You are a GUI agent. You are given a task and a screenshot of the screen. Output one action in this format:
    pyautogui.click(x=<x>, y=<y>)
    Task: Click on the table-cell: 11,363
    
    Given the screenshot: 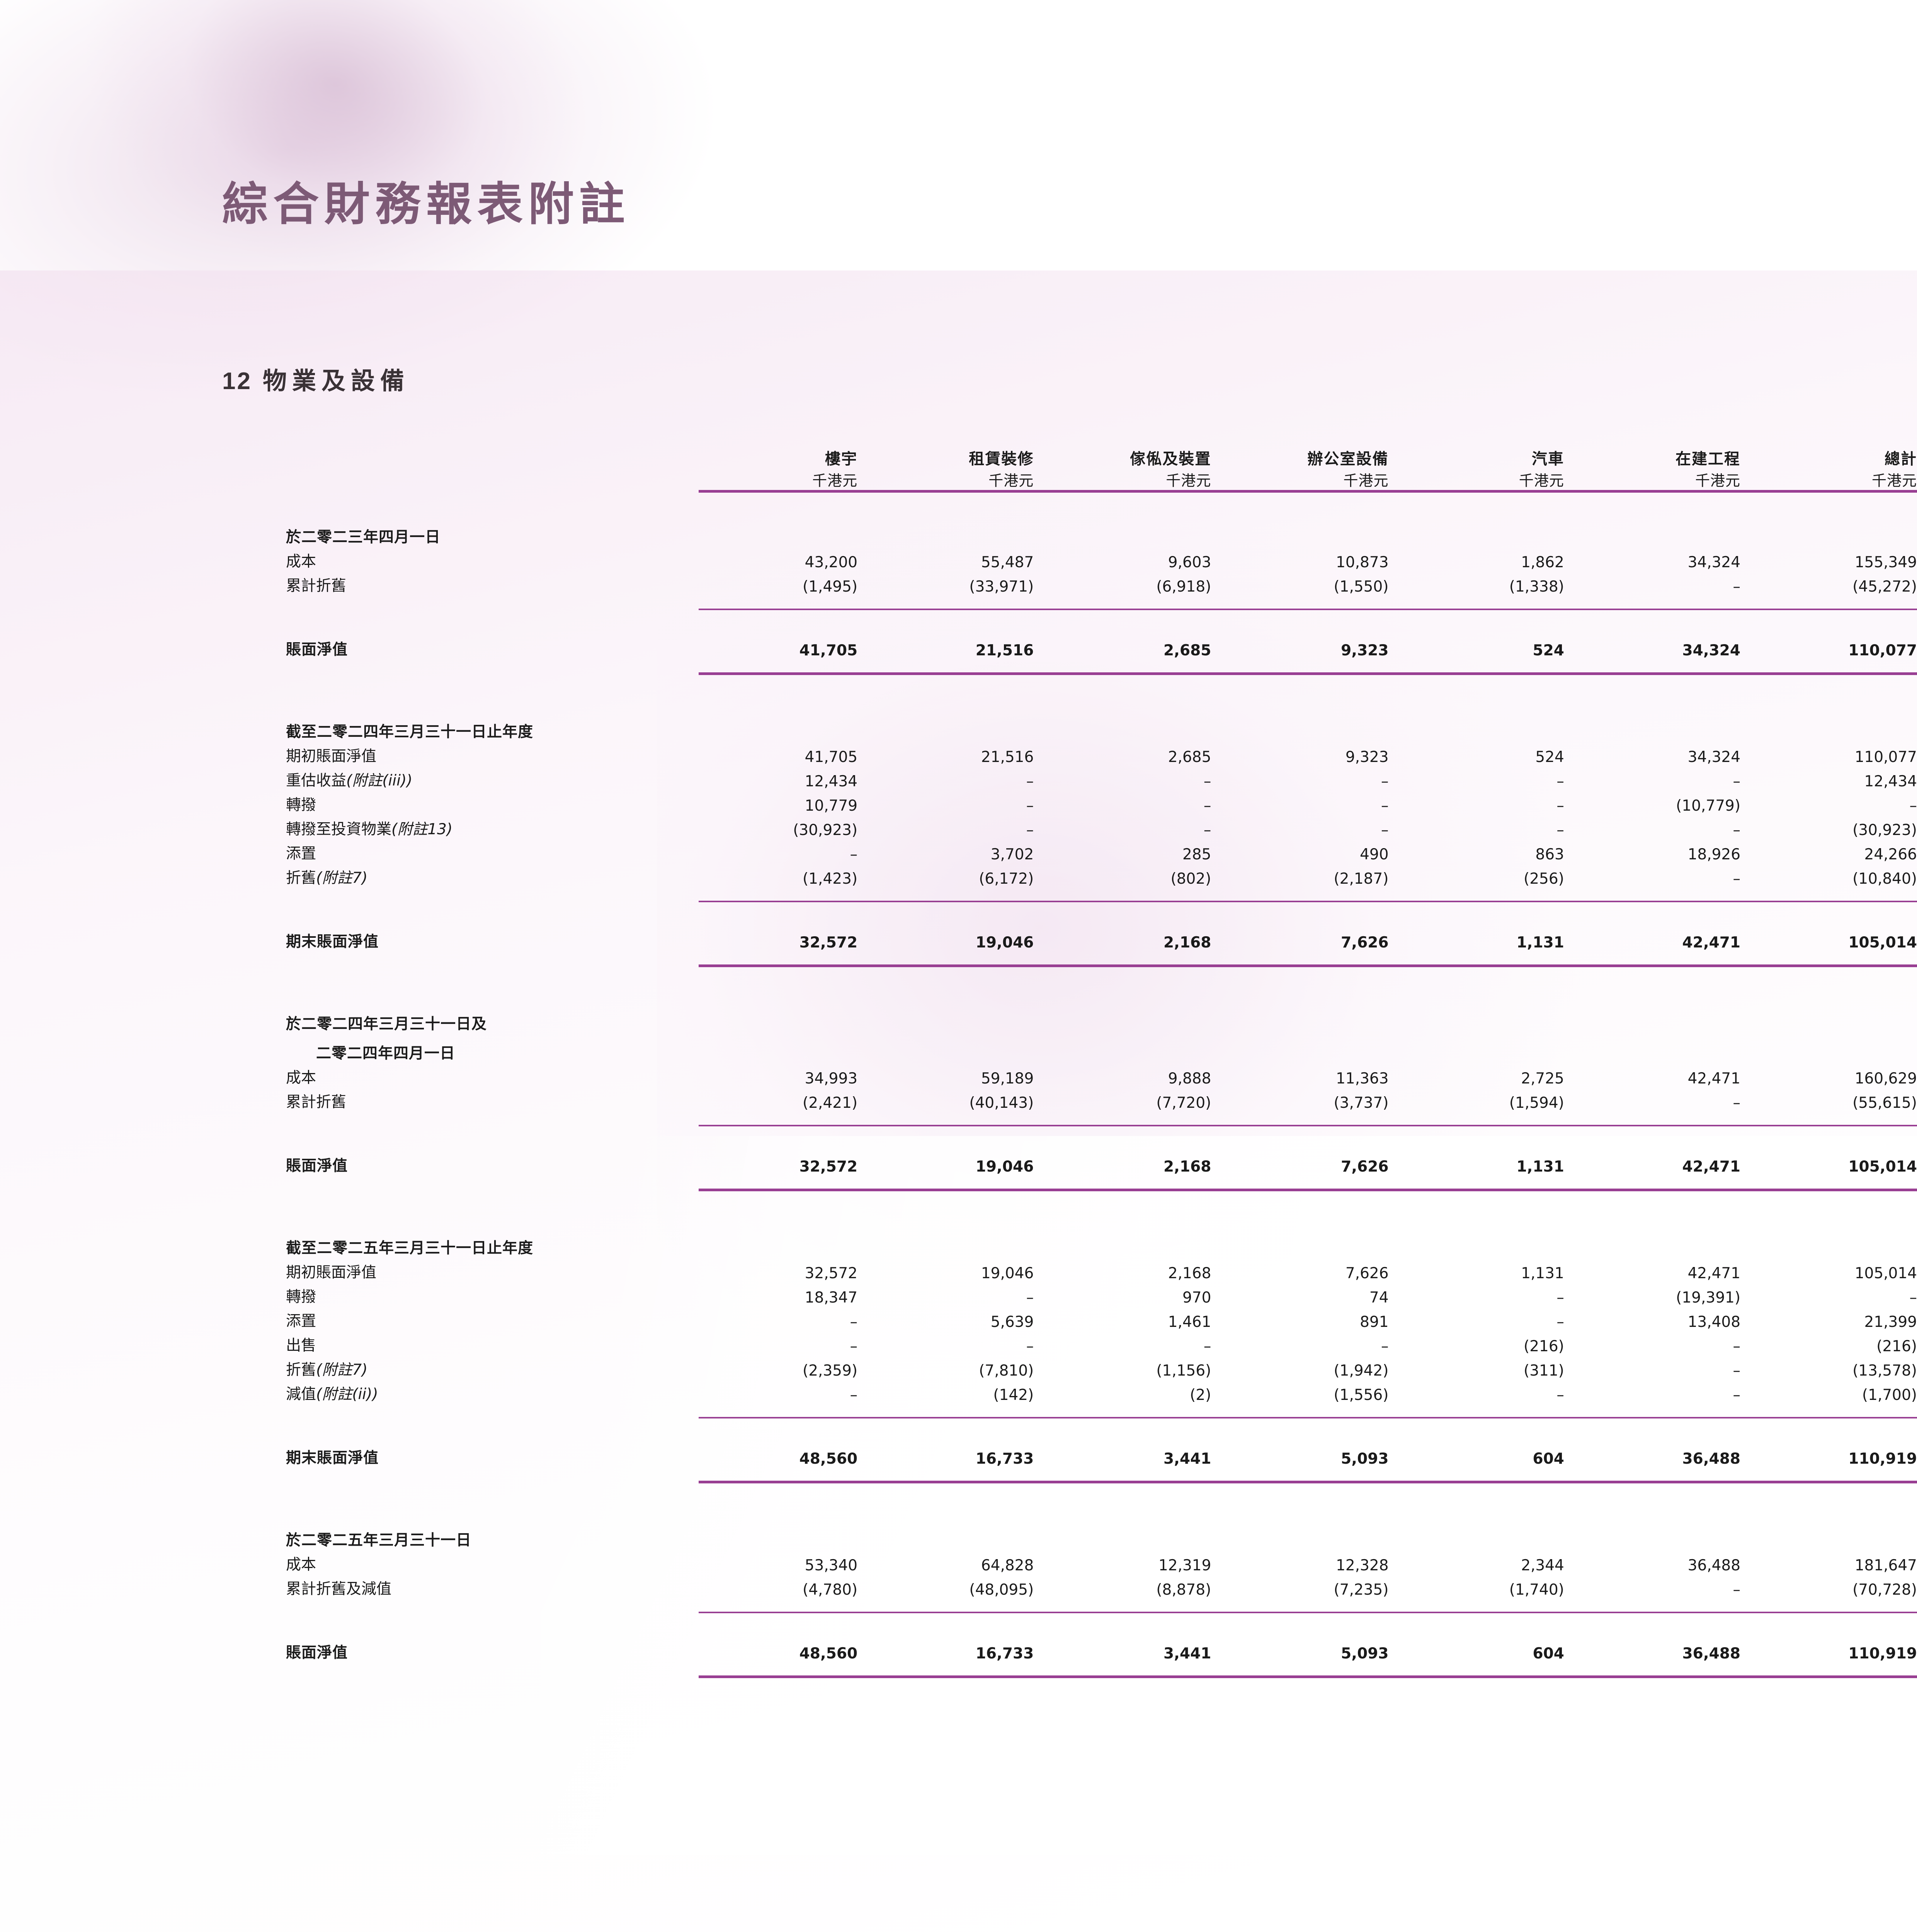 What is the action you would take?
    pyautogui.click(x=1363, y=1078)
    